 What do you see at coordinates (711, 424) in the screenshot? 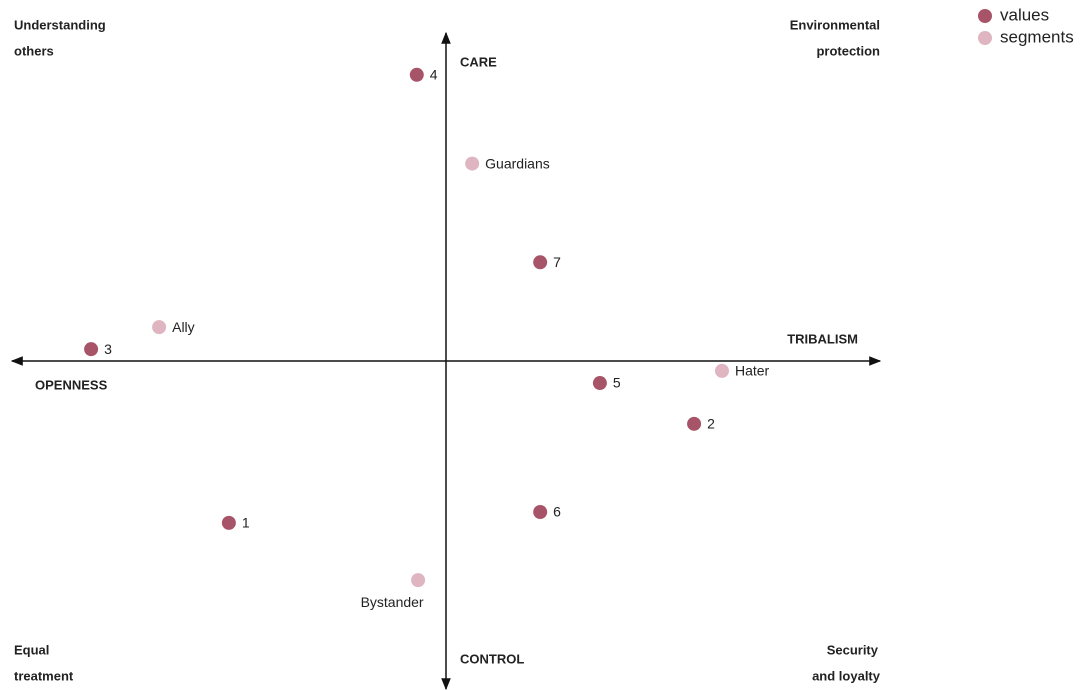
I see `point-label: 2` at bounding box center [711, 424].